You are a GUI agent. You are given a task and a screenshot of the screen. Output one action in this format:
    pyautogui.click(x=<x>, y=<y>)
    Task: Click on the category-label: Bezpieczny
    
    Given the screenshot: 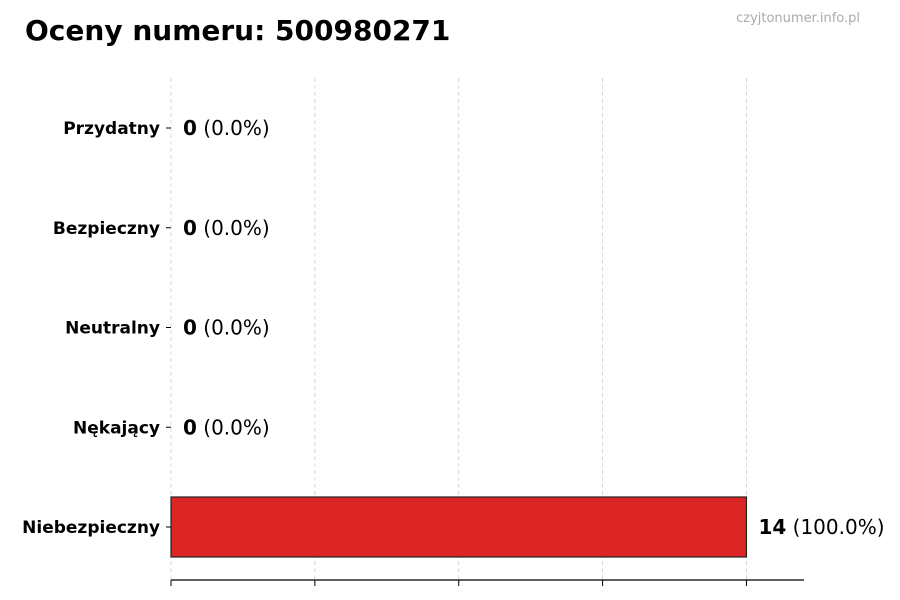 What is the action you would take?
    pyautogui.click(x=106, y=229)
    